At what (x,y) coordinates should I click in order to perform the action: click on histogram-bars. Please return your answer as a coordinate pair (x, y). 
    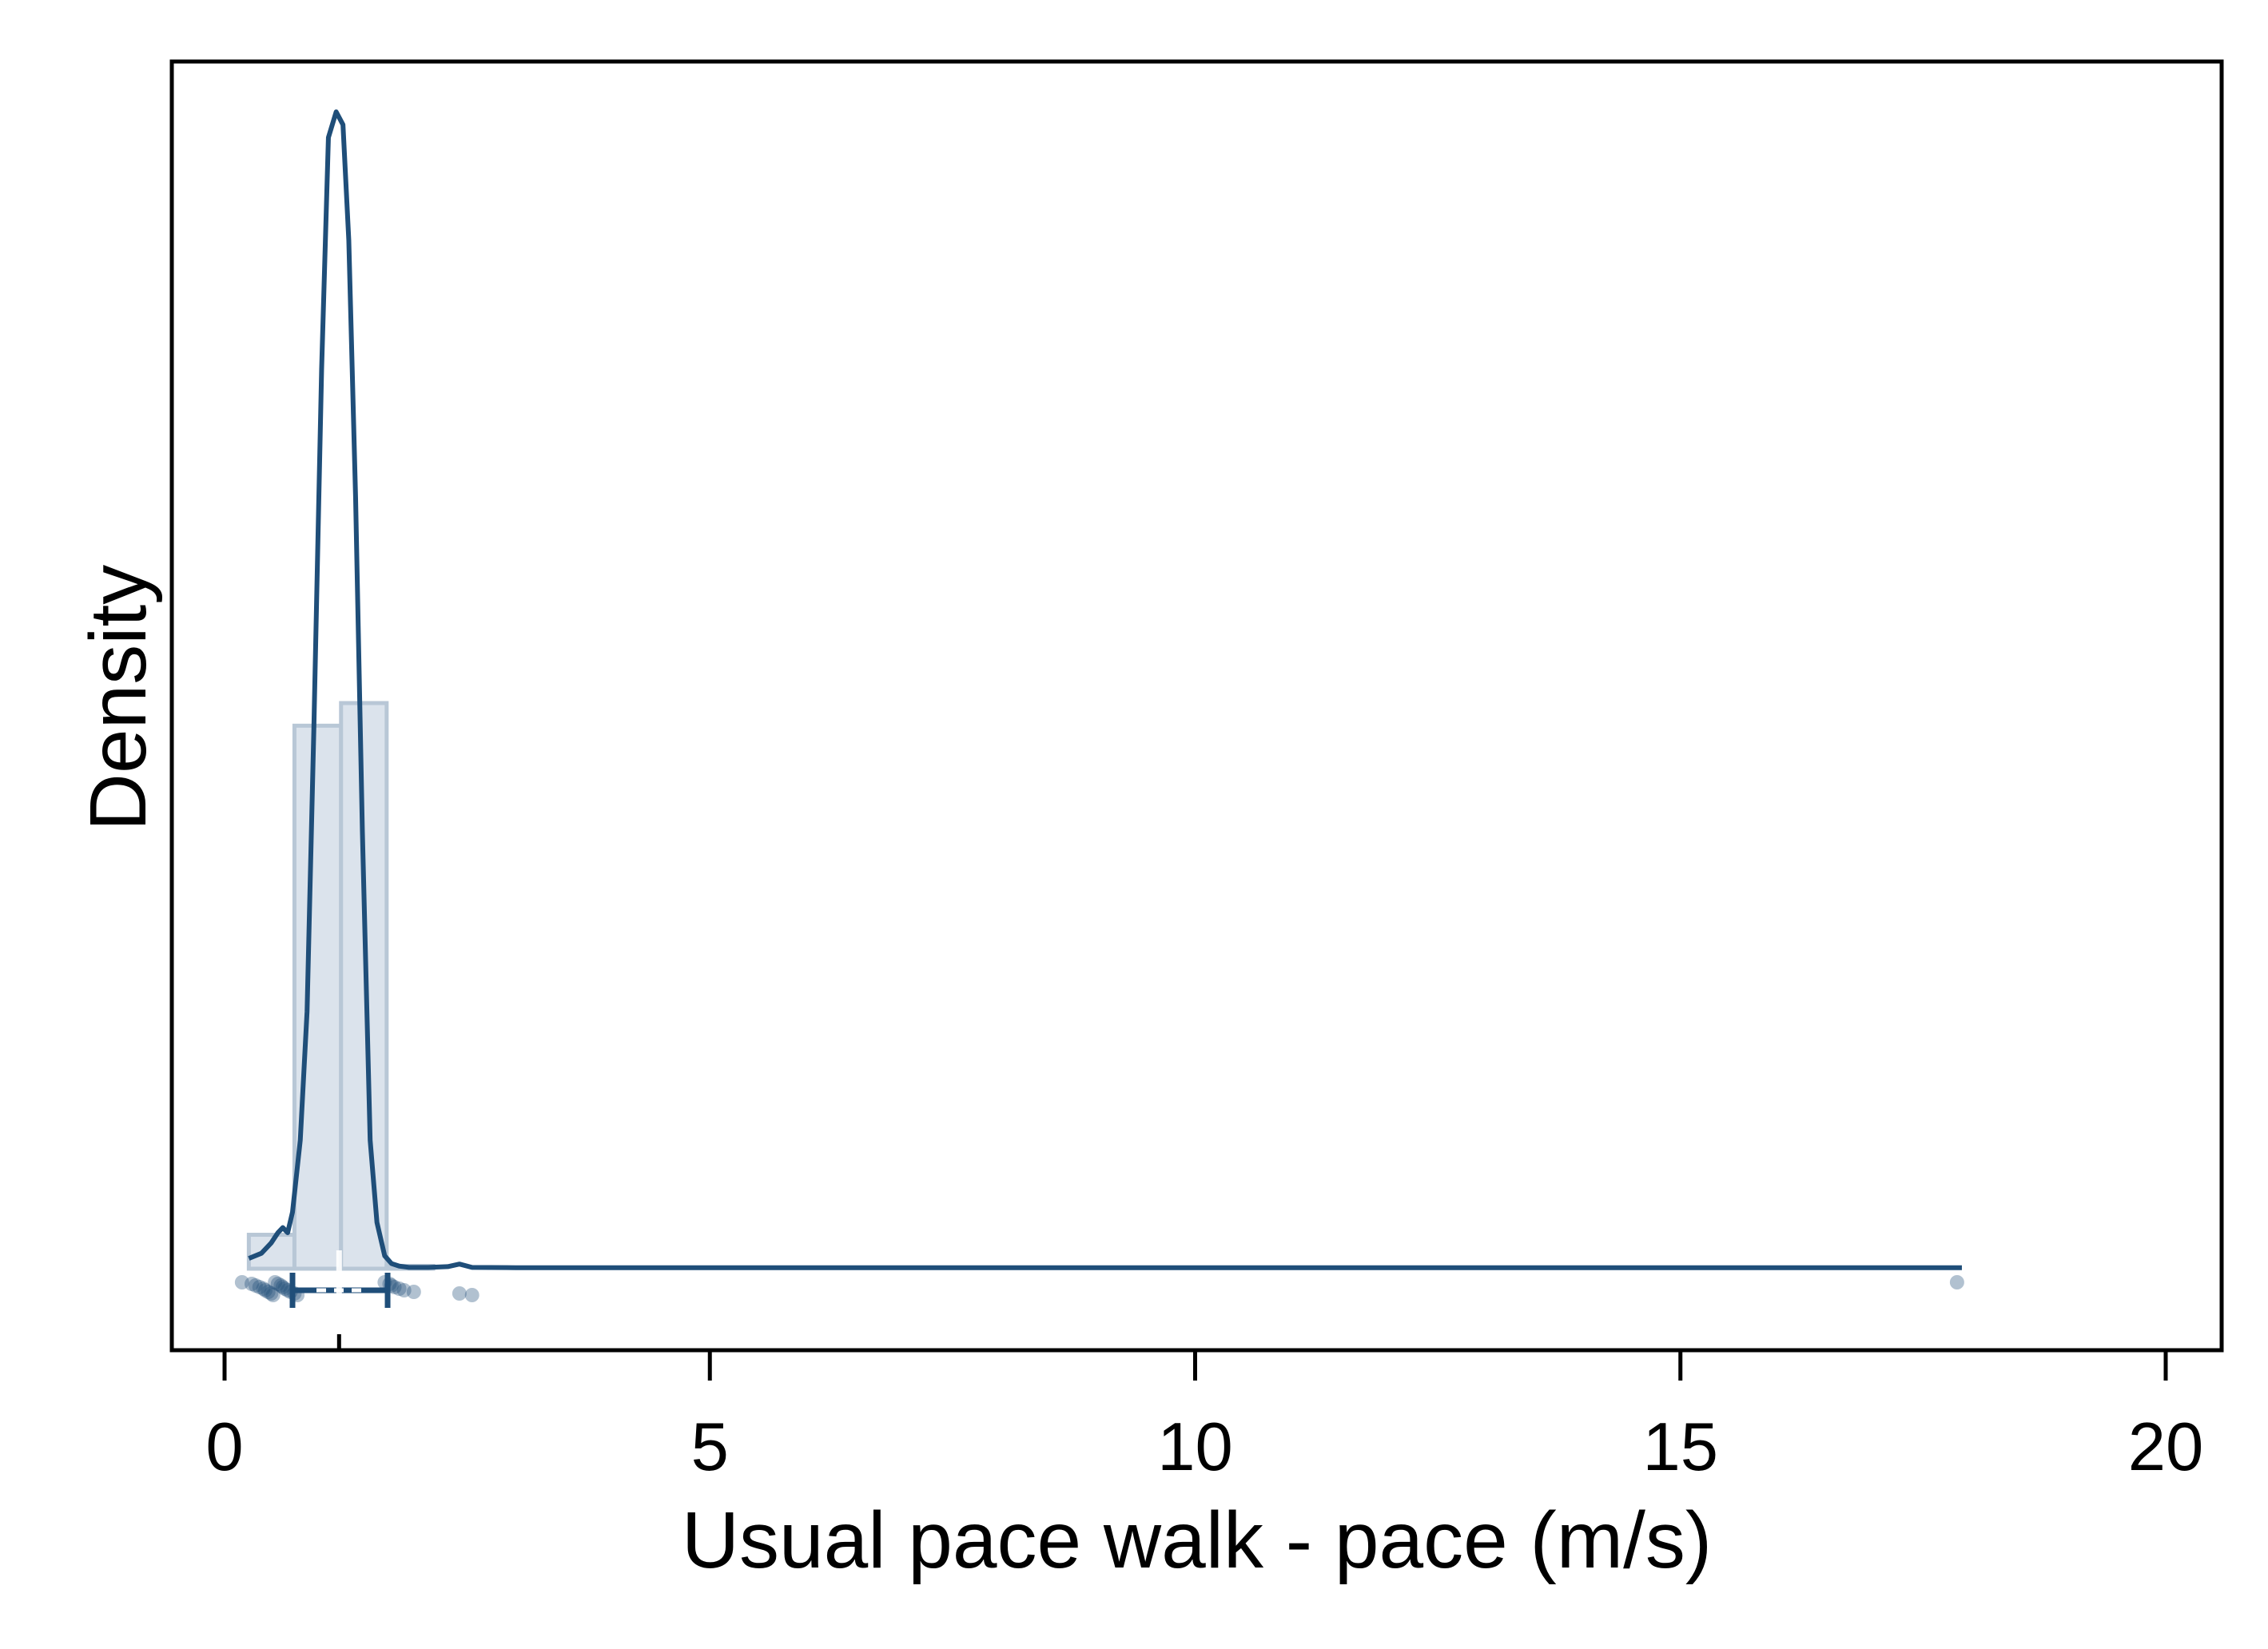
    Looking at the image, I should click on (341, 986).